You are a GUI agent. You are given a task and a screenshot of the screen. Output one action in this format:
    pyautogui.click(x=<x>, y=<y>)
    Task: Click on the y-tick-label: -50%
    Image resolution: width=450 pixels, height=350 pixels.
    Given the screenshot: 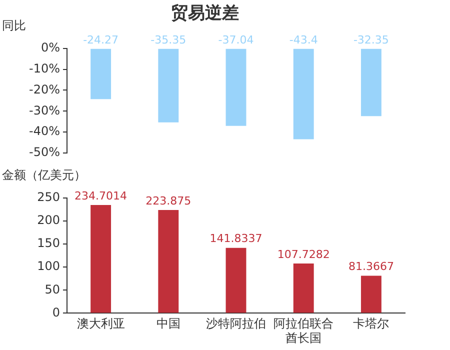 What is the action you would take?
    pyautogui.click(x=44, y=152)
    